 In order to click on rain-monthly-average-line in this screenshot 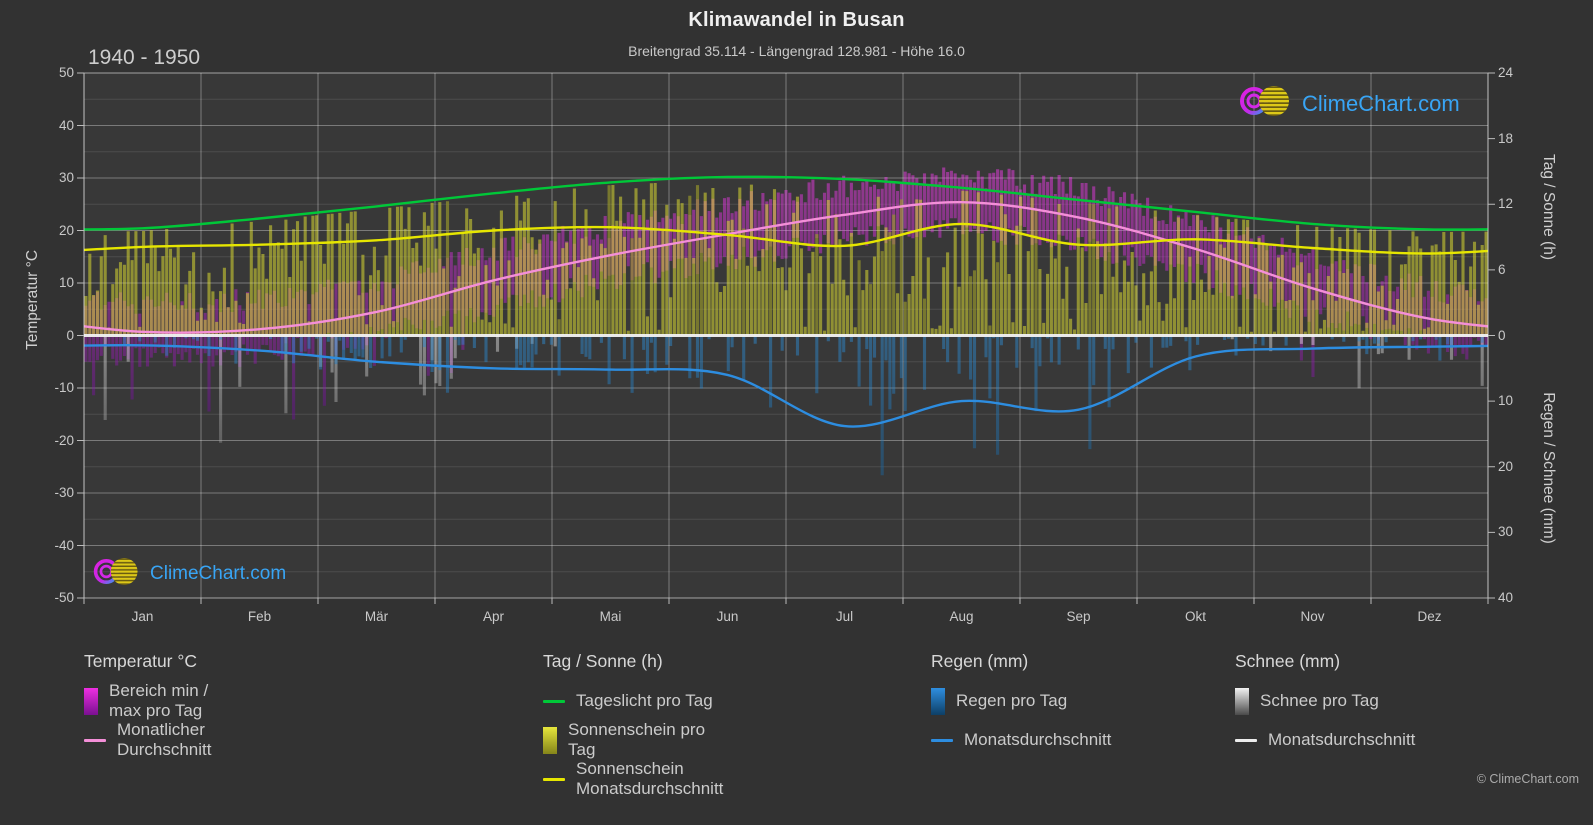, I will do `click(786, 385)`.